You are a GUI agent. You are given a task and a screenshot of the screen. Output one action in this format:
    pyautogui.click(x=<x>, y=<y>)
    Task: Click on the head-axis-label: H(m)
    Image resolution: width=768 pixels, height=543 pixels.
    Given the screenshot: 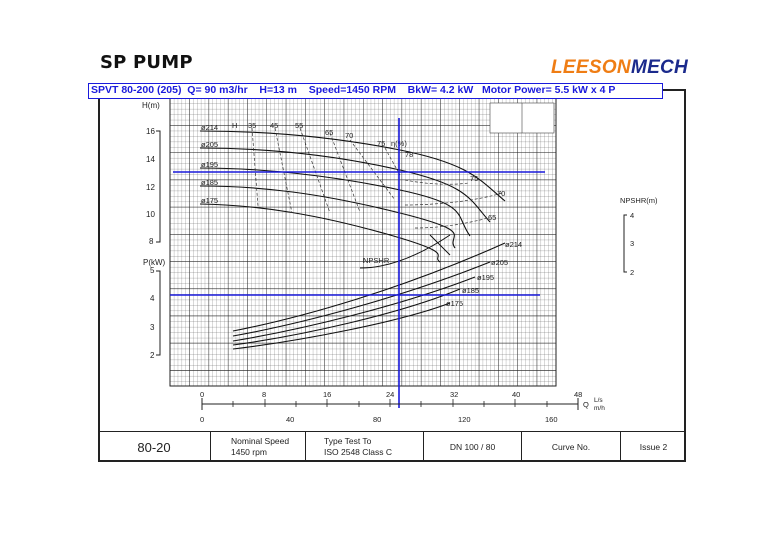 What is the action you would take?
    pyautogui.click(x=151, y=105)
    